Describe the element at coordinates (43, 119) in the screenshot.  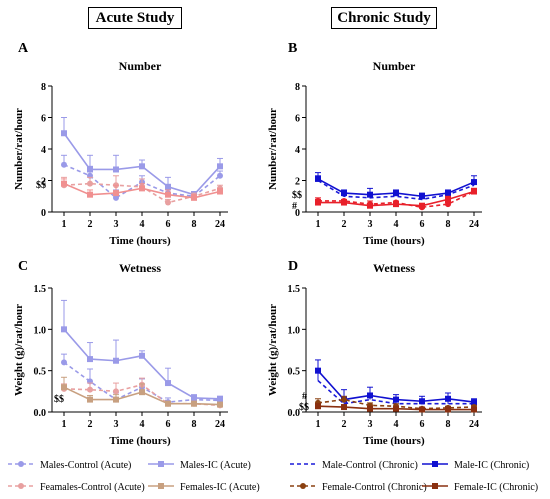
I see `y-tick-label: 6` at that location.